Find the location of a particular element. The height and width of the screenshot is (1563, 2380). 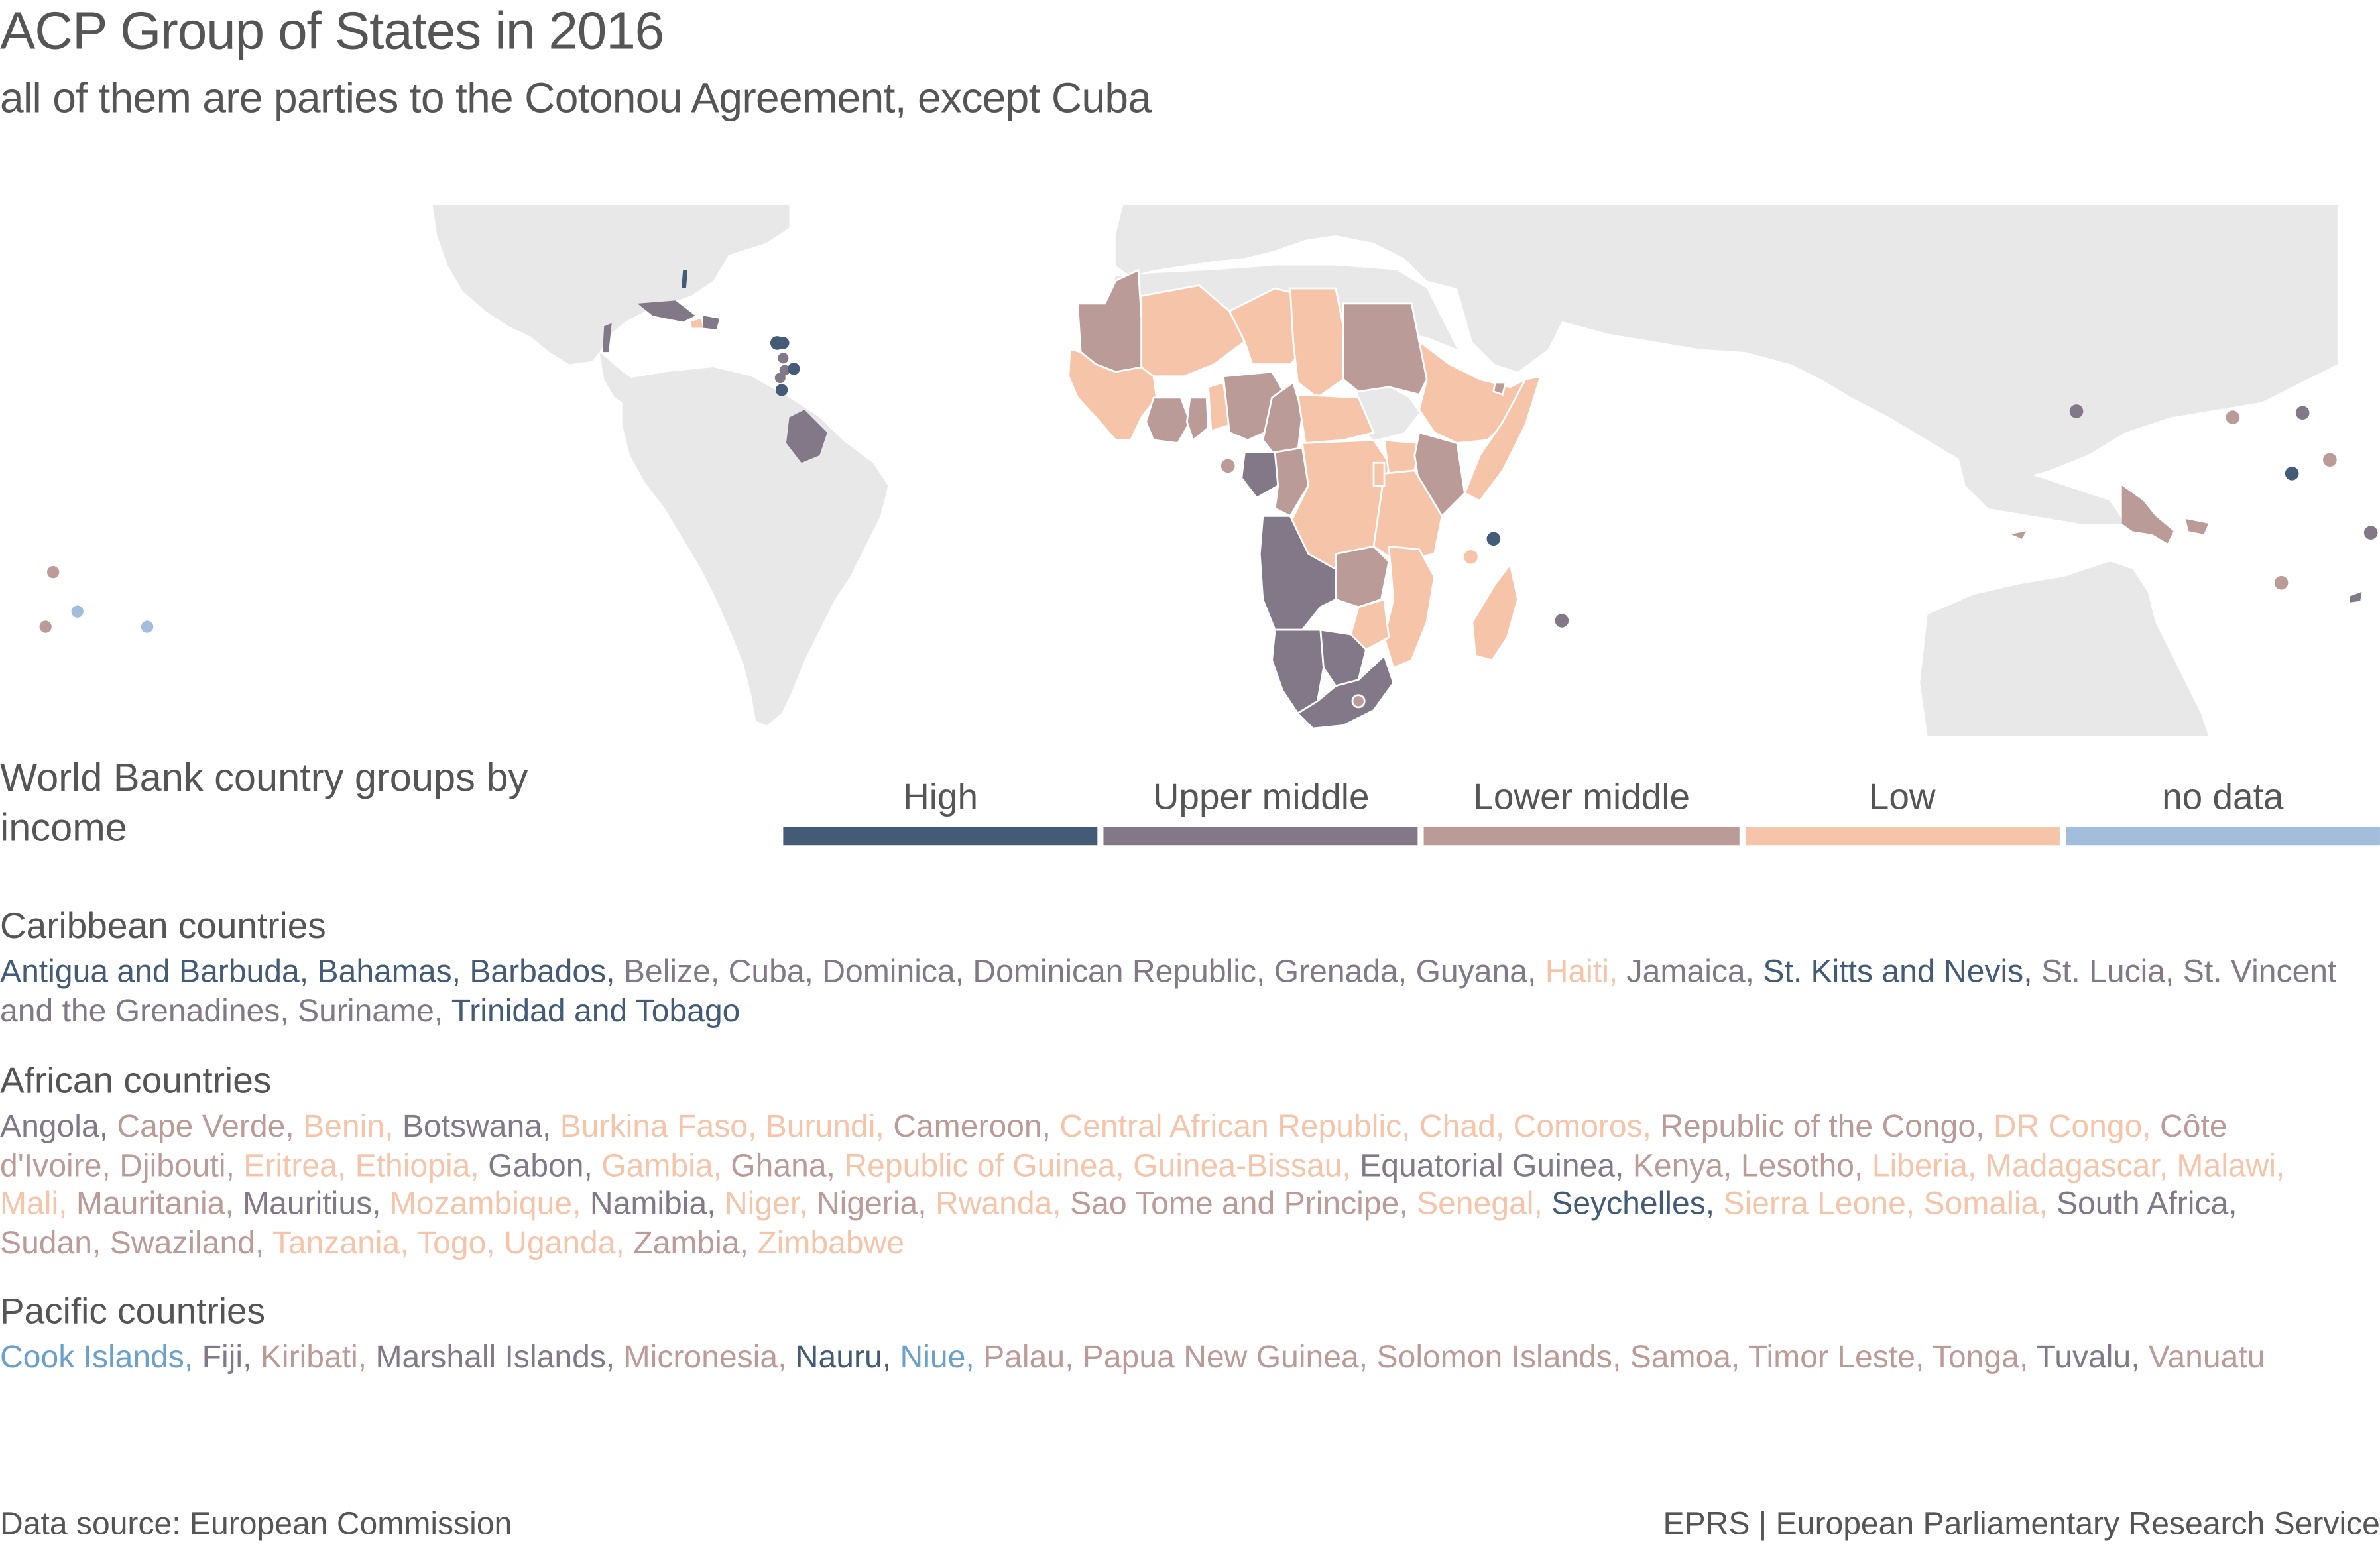

caribbean-countries is located at coordinates (714, 366).